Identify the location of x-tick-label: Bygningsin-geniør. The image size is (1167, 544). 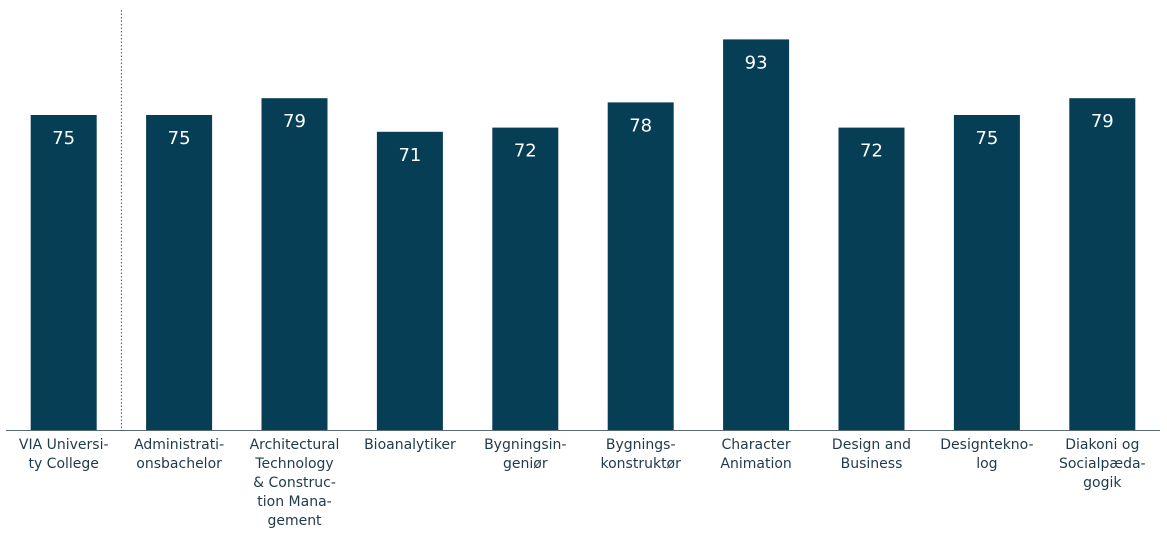
(525, 454).